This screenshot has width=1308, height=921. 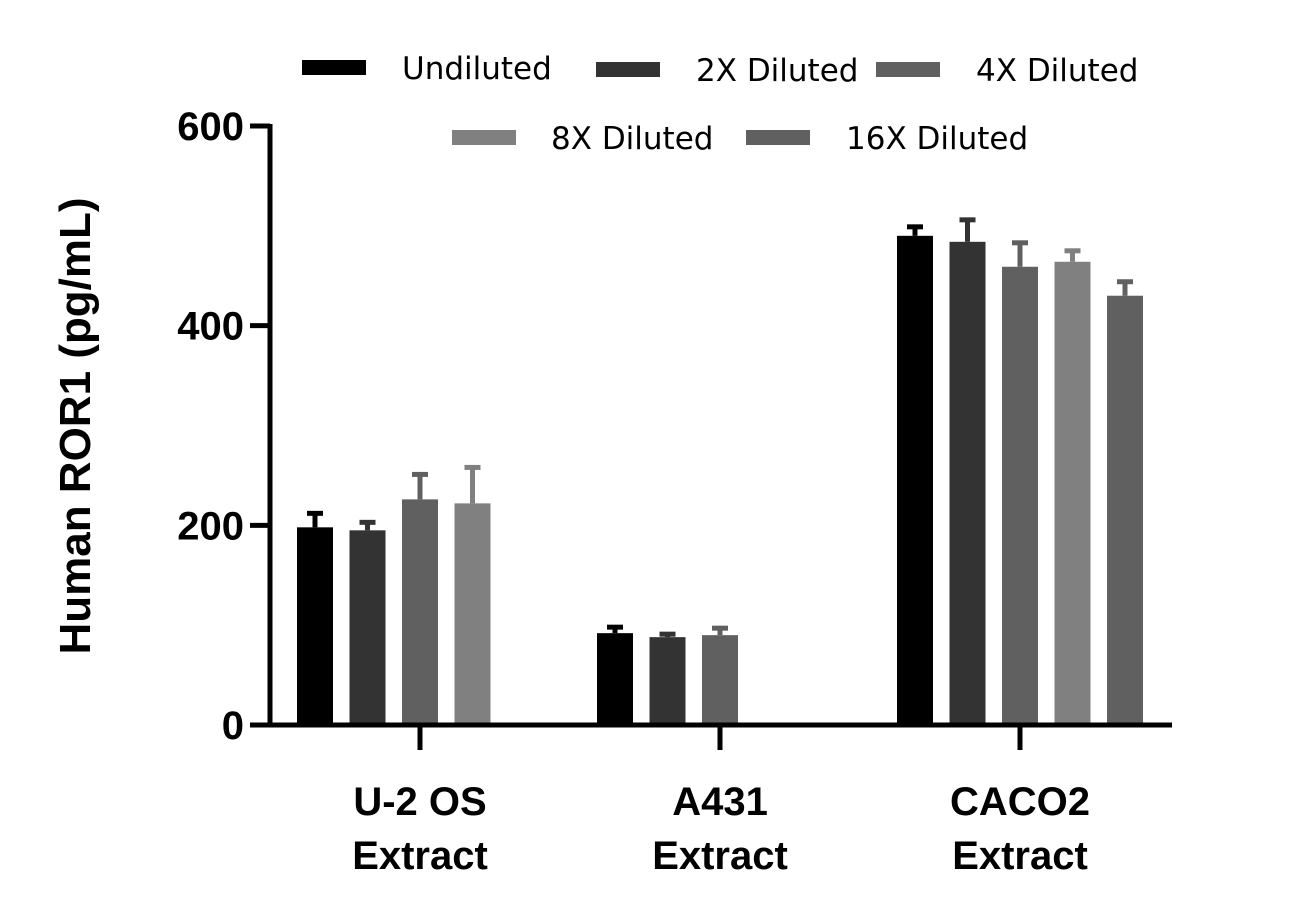 I want to click on x-tick-label: U-2 OS, so click(x=419, y=802).